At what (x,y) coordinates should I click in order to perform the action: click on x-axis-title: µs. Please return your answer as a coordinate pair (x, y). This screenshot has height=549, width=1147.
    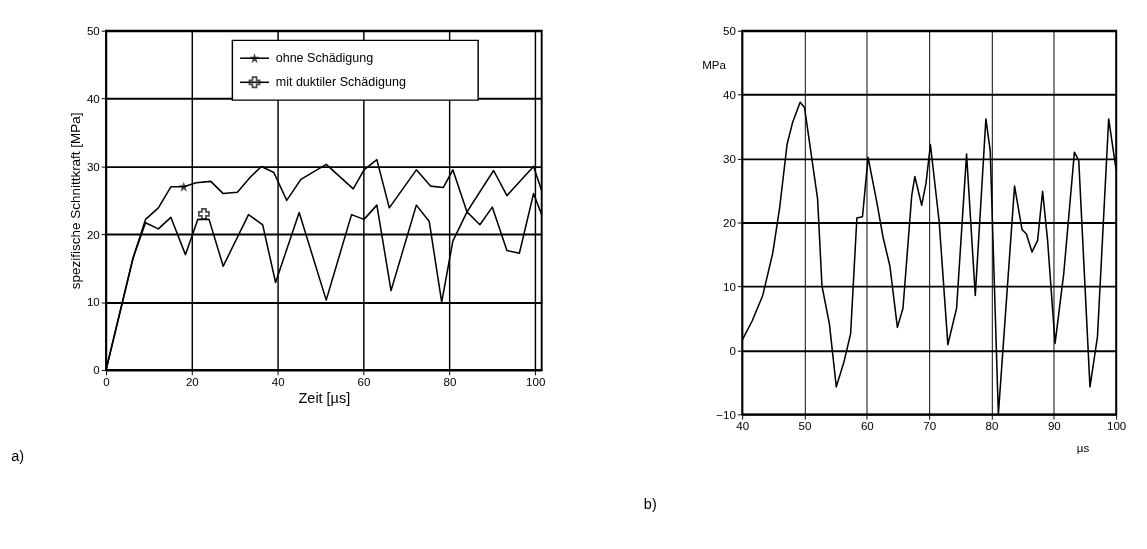
    Looking at the image, I should click on (1083, 448).